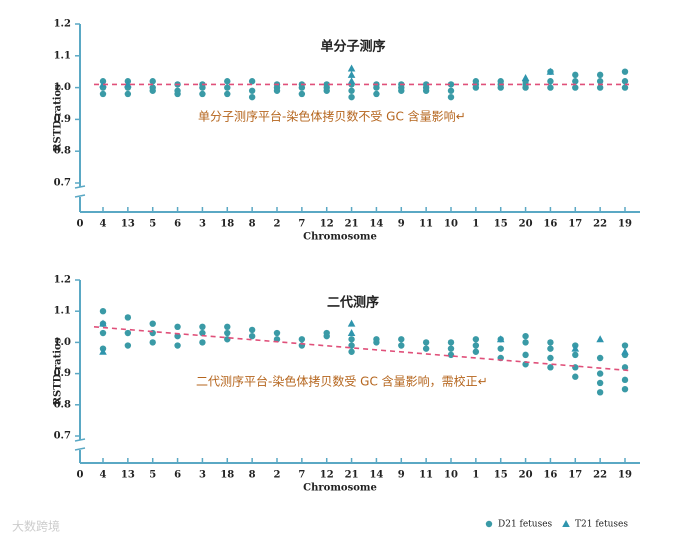 The image size is (674, 542). I want to click on axis-break, so click(80, 440).